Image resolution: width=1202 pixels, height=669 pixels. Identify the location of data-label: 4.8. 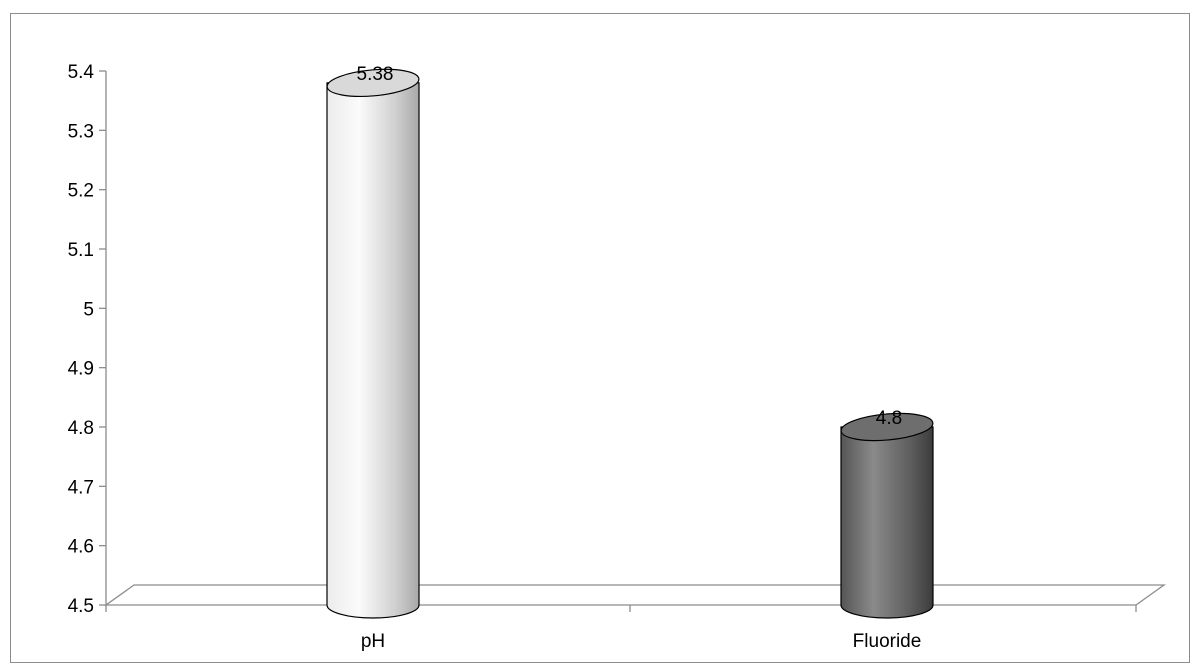
(889, 418).